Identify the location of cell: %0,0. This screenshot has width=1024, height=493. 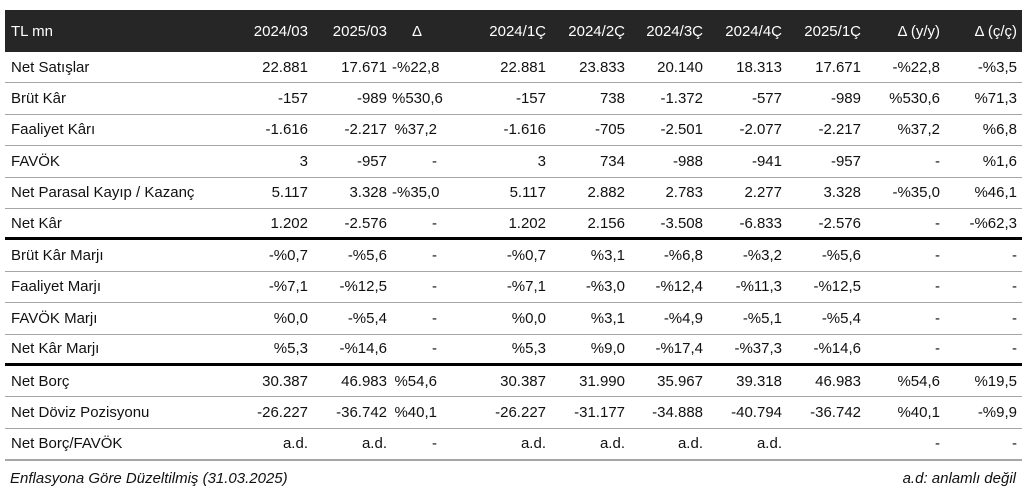
(274, 318).